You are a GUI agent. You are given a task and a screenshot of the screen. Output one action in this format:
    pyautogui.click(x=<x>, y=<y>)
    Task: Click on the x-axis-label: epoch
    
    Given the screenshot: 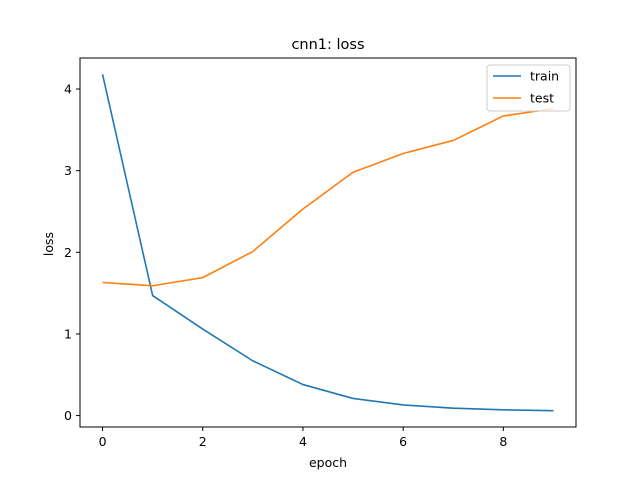 What is the action you would take?
    pyautogui.click(x=328, y=462)
    